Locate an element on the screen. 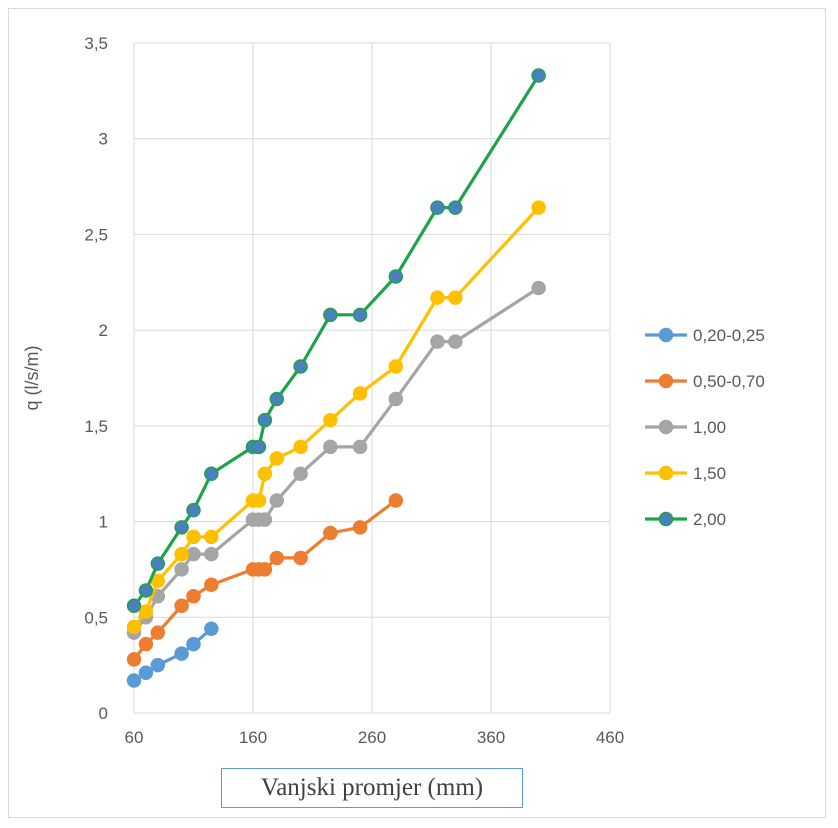 The height and width of the screenshot is (828, 838). legend-label: 2,00 is located at coordinates (709, 519).